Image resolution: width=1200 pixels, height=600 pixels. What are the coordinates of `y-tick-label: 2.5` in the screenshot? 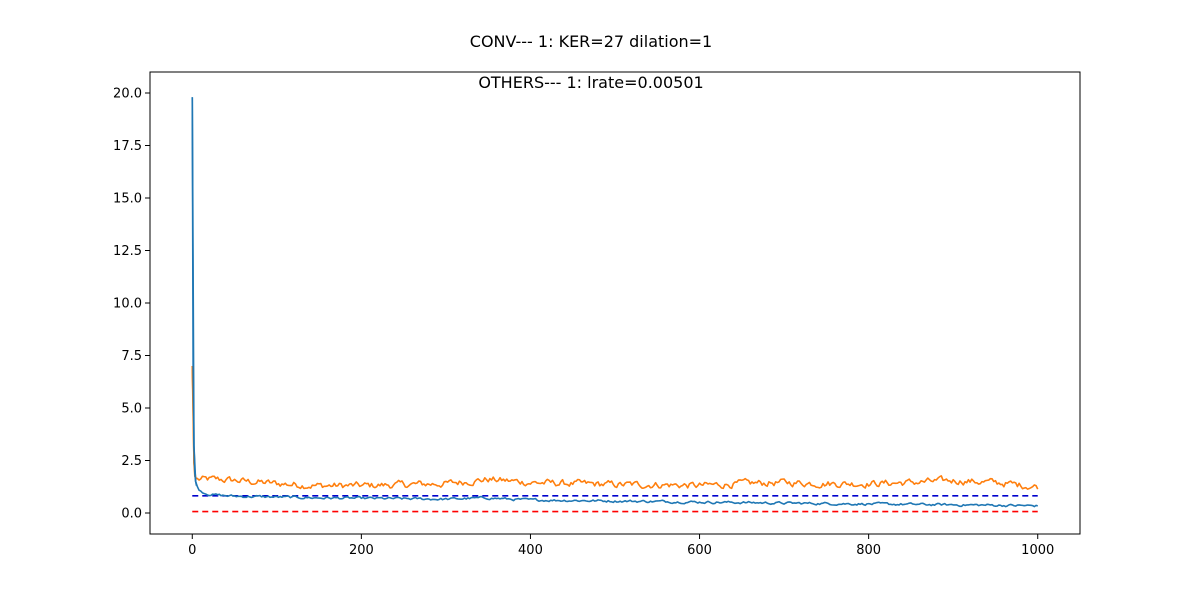 It's located at (131, 461).